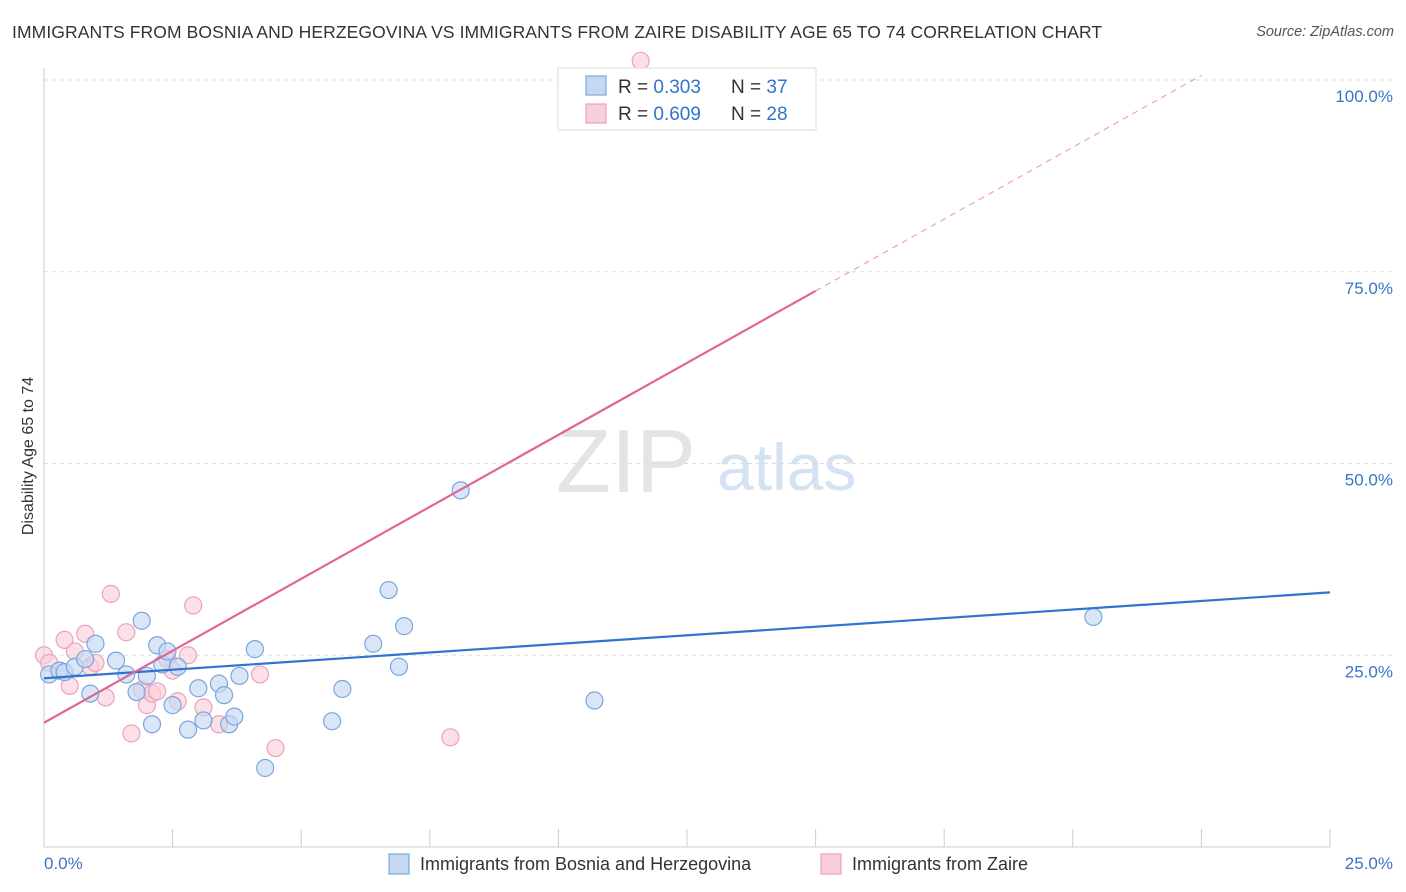  What do you see at coordinates (940, 864) in the screenshot?
I see `legend-label-zaire: Immigrants from Zaire` at bounding box center [940, 864].